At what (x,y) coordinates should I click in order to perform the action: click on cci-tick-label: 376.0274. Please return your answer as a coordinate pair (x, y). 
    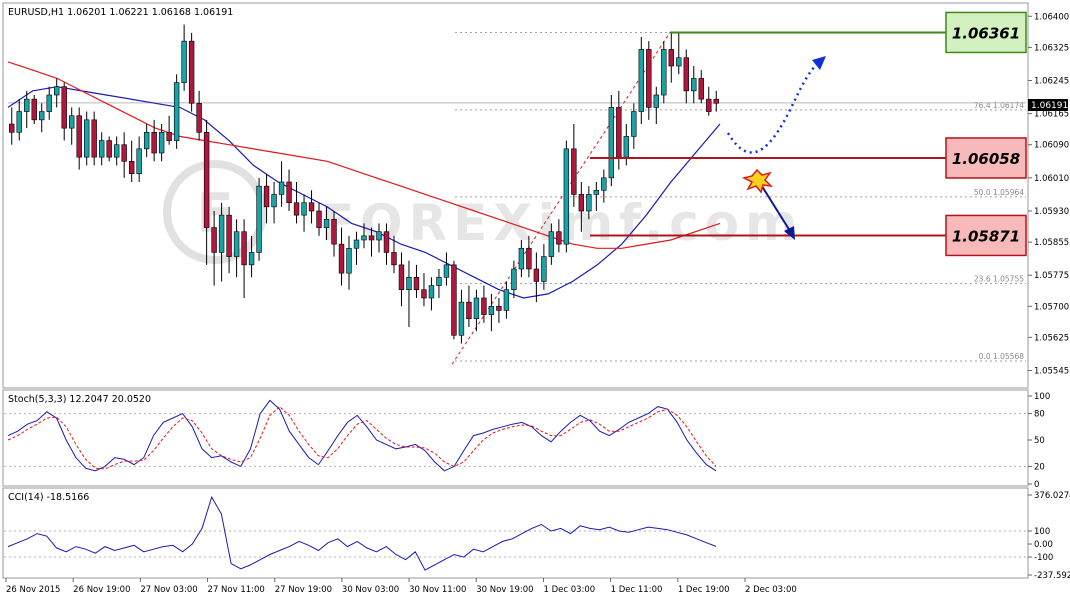
    Looking at the image, I should click on (1052, 496).